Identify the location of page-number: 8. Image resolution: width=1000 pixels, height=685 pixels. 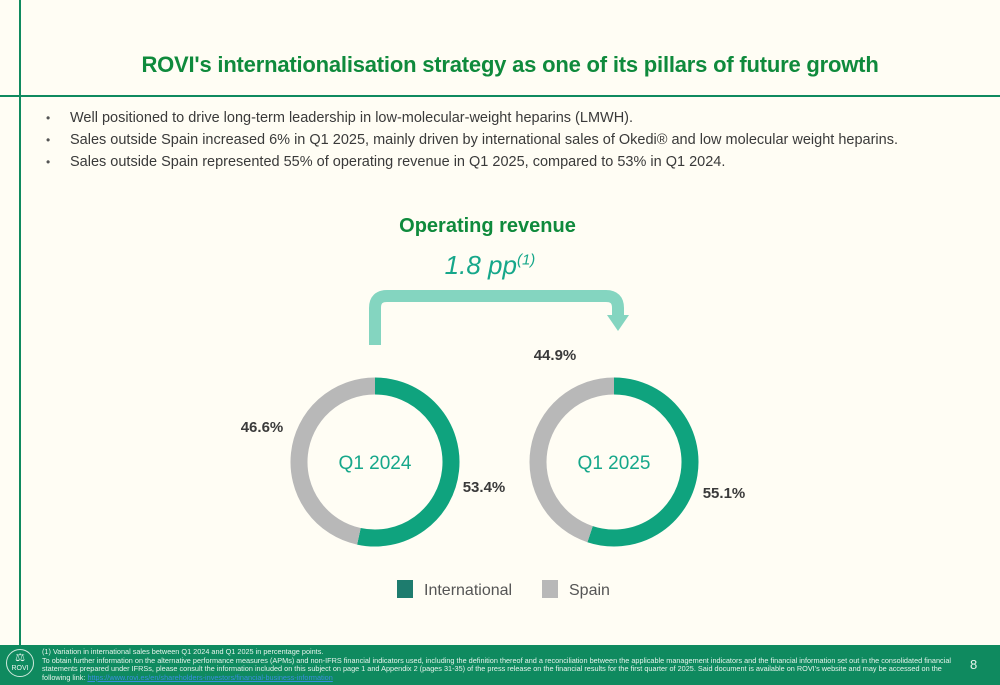
(974, 664).